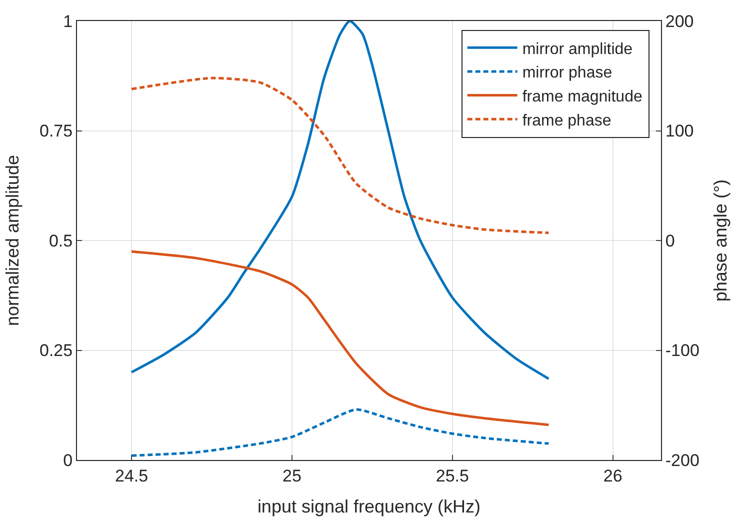  Describe the element at coordinates (670, 240) in the screenshot. I see `y2-tick-label: 0` at that location.